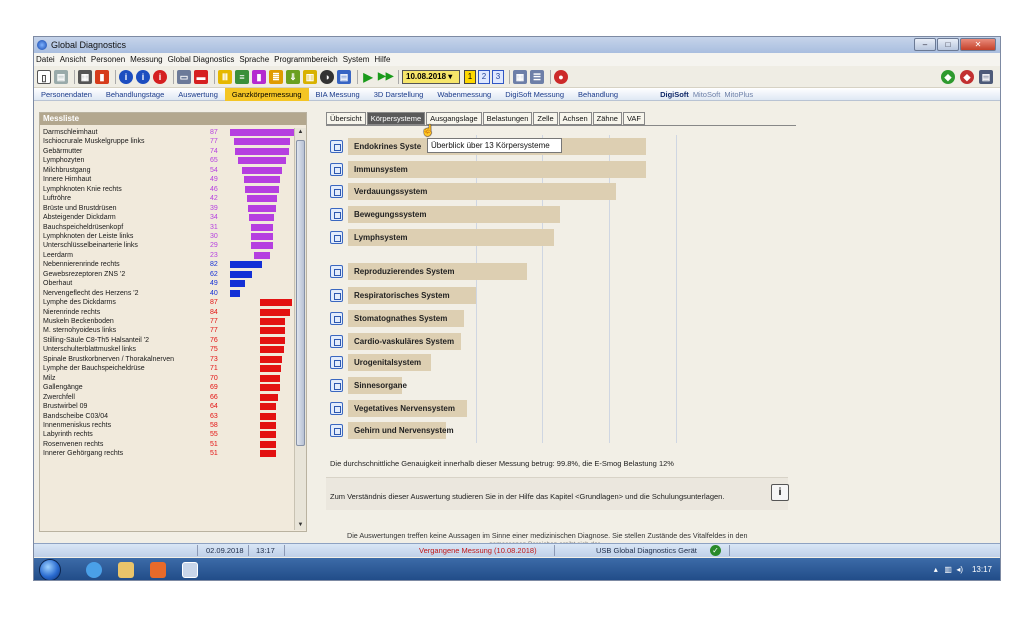 The width and height of the screenshot is (1030, 618). I want to click on menu-messung: Messung, so click(146, 59).